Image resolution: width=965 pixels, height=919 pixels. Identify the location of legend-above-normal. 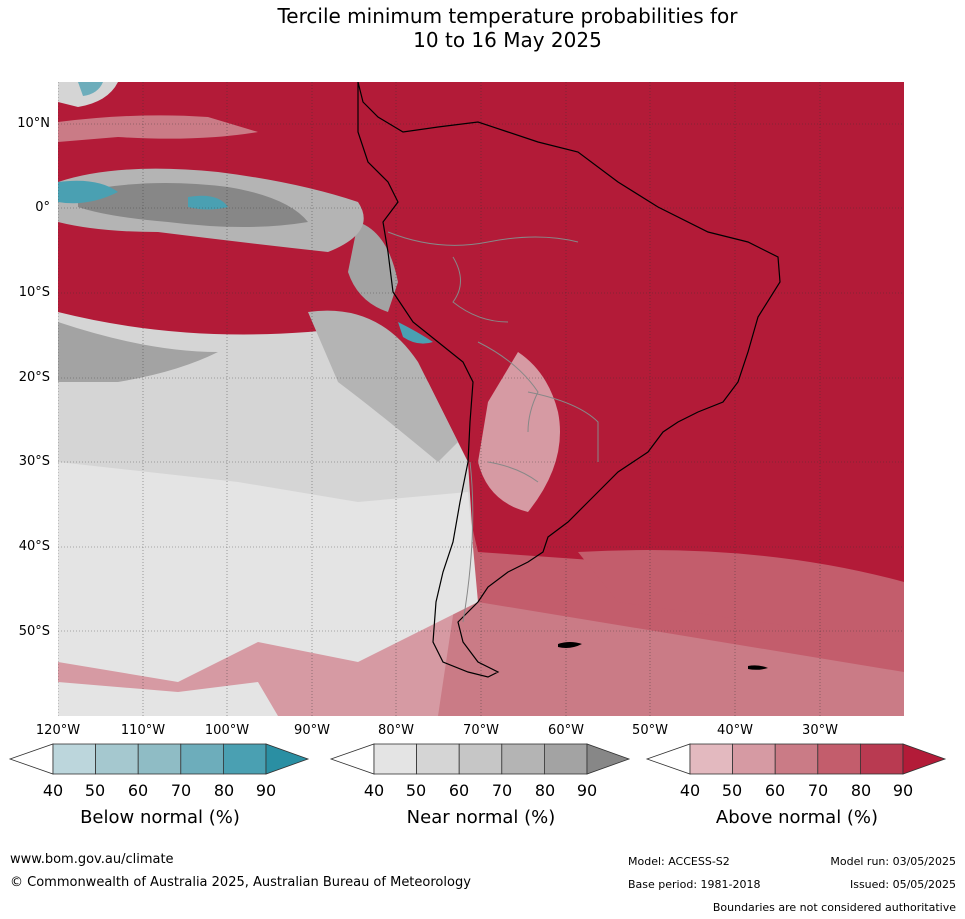
(796, 762).